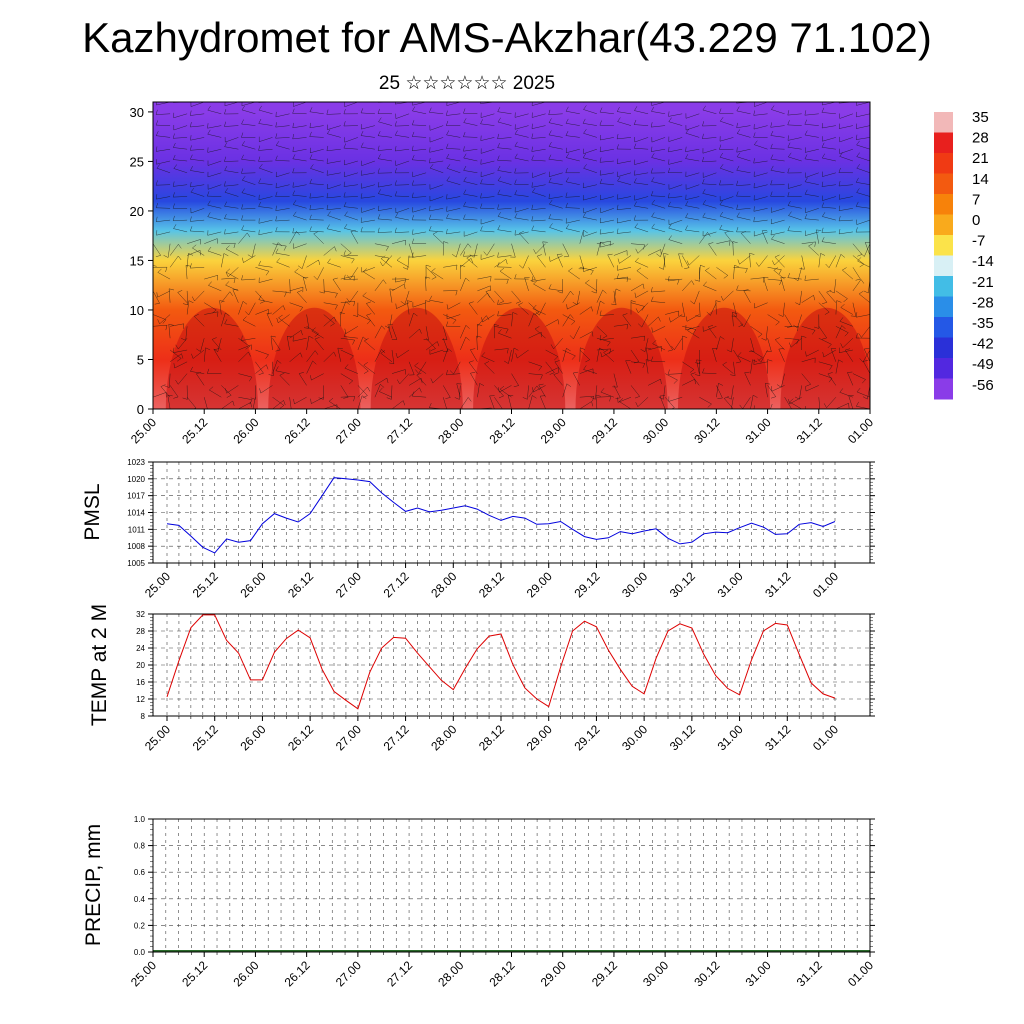 The height and width of the screenshot is (1024, 1024). I want to click on ytick-label: 1011, so click(137, 529).